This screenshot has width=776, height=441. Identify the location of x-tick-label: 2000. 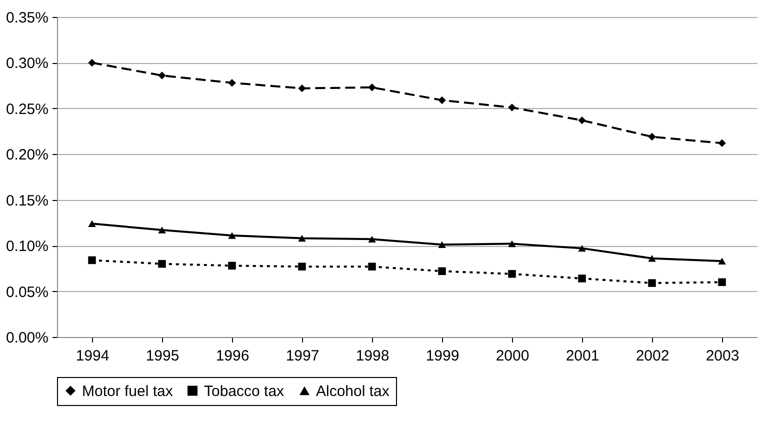
(513, 356).